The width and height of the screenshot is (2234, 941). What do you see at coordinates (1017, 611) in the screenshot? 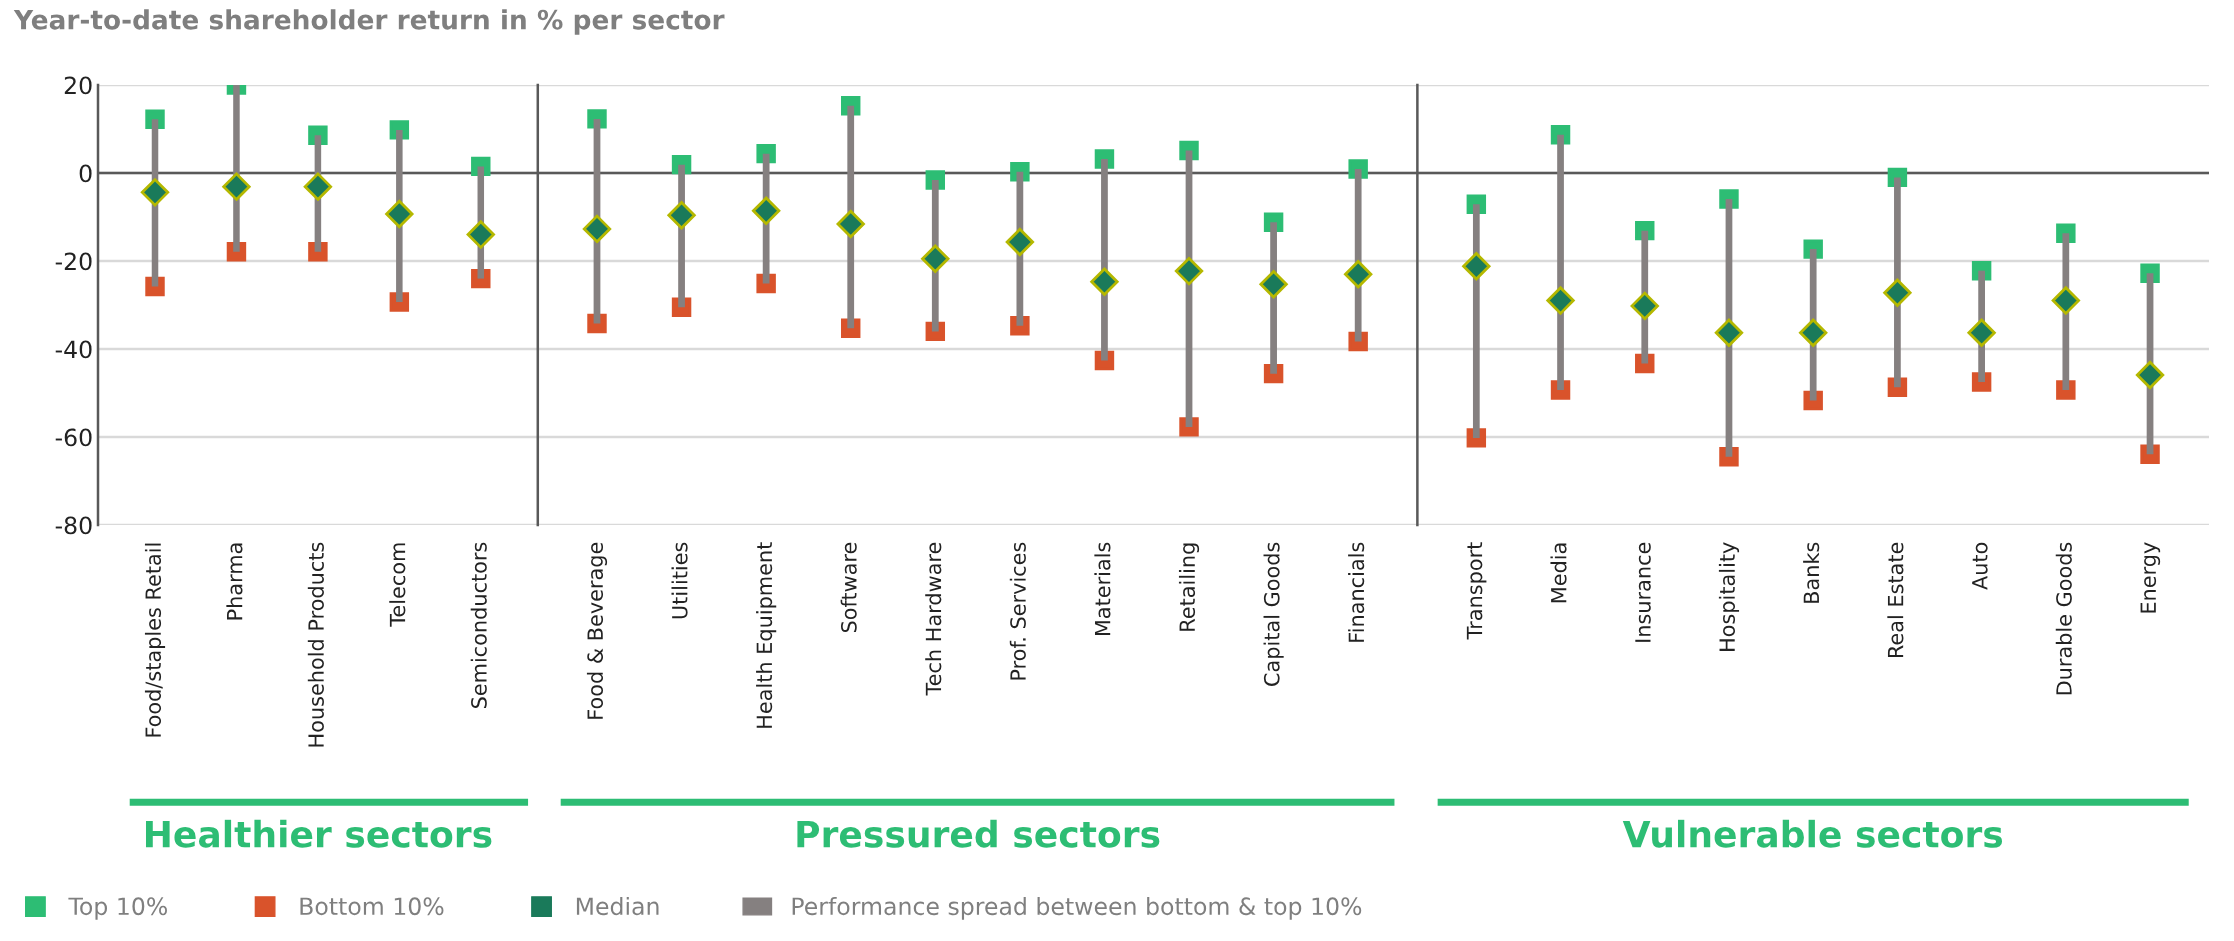
I see `x-tick-label: Prof. Services` at bounding box center [1017, 611].